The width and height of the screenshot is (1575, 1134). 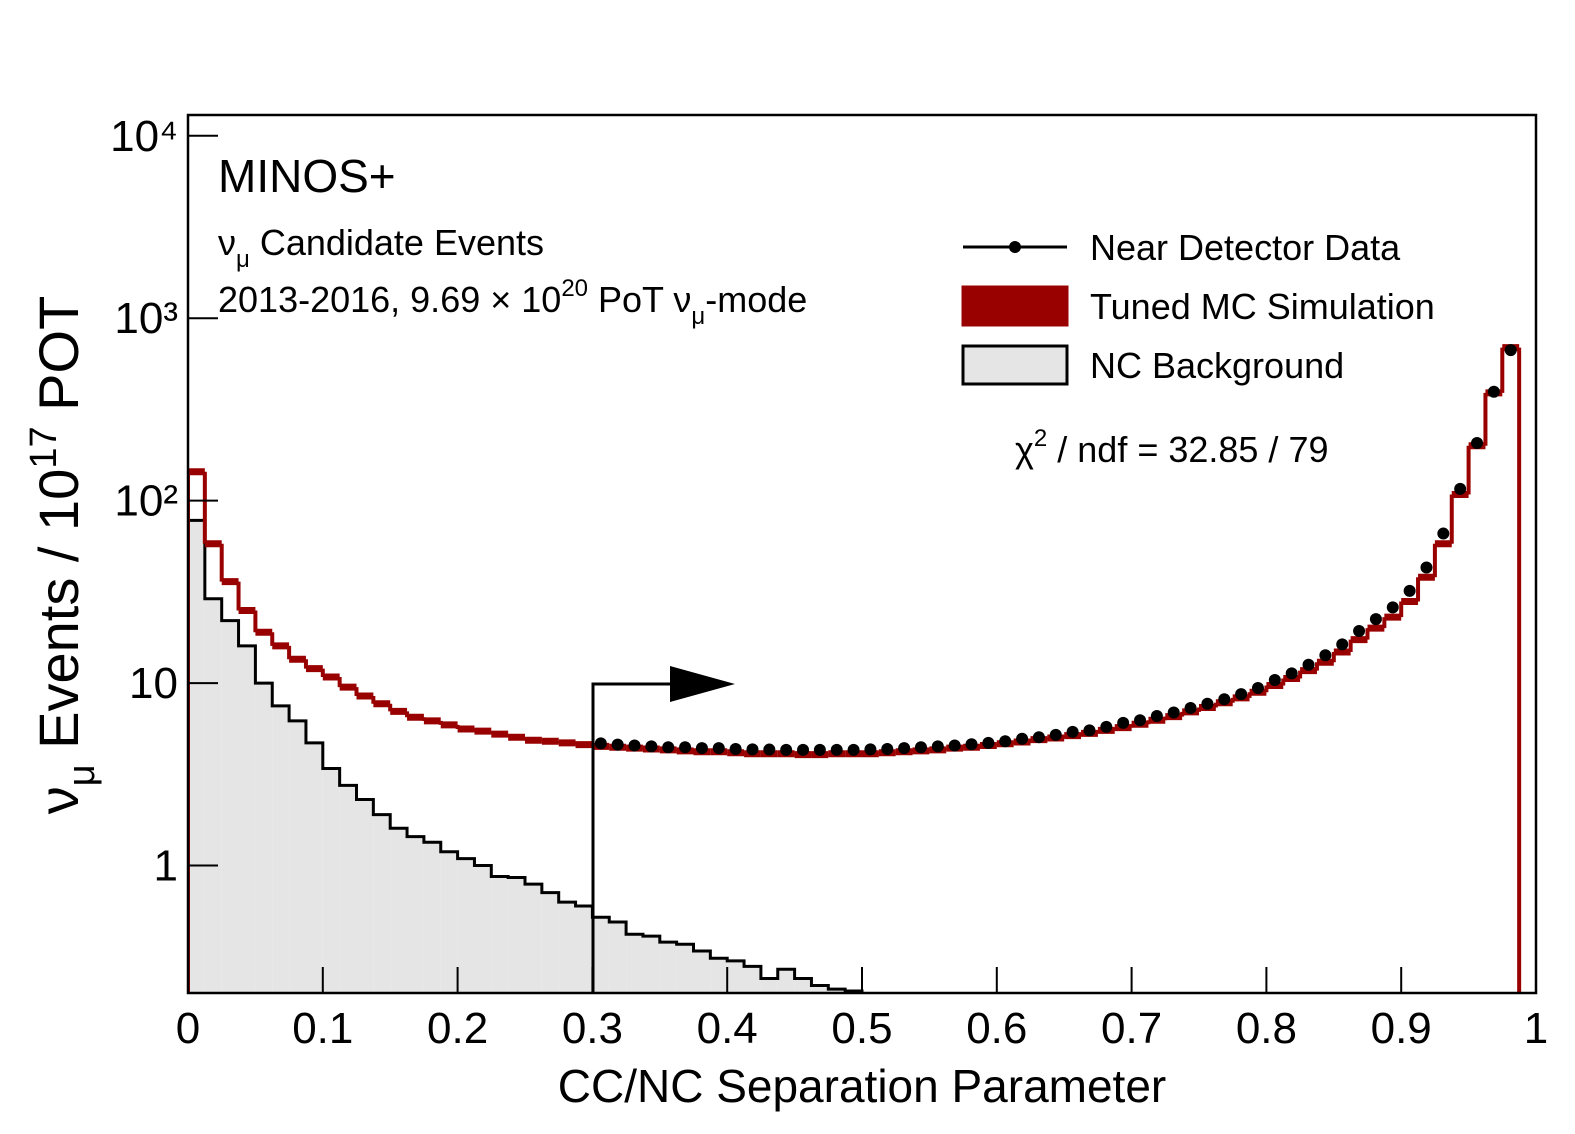 I want to click on x-axis-title: CC/NC Separation Parameter, so click(x=862, y=1086).